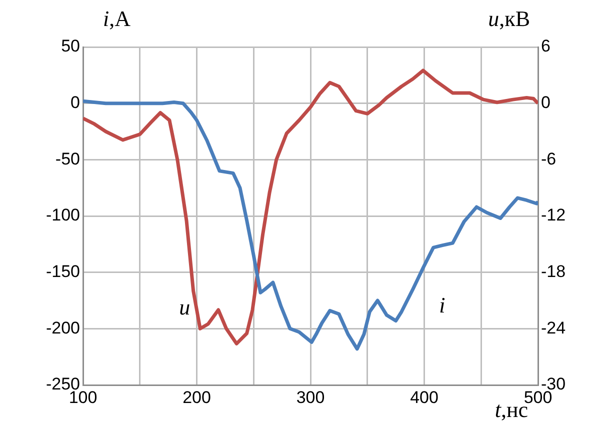  What do you see at coordinates (545, 102) in the screenshot?
I see `y2-tick-label: 0` at bounding box center [545, 102].